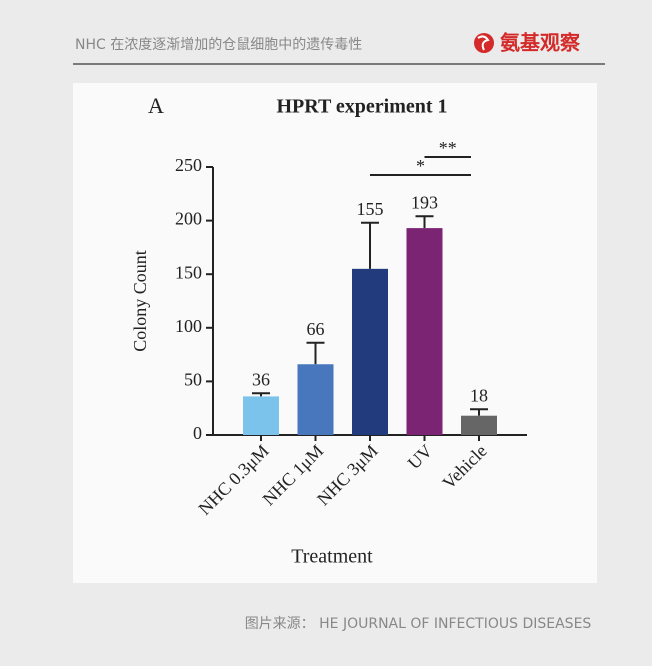  I want to click on y-tick-label: 150, so click(188, 272).